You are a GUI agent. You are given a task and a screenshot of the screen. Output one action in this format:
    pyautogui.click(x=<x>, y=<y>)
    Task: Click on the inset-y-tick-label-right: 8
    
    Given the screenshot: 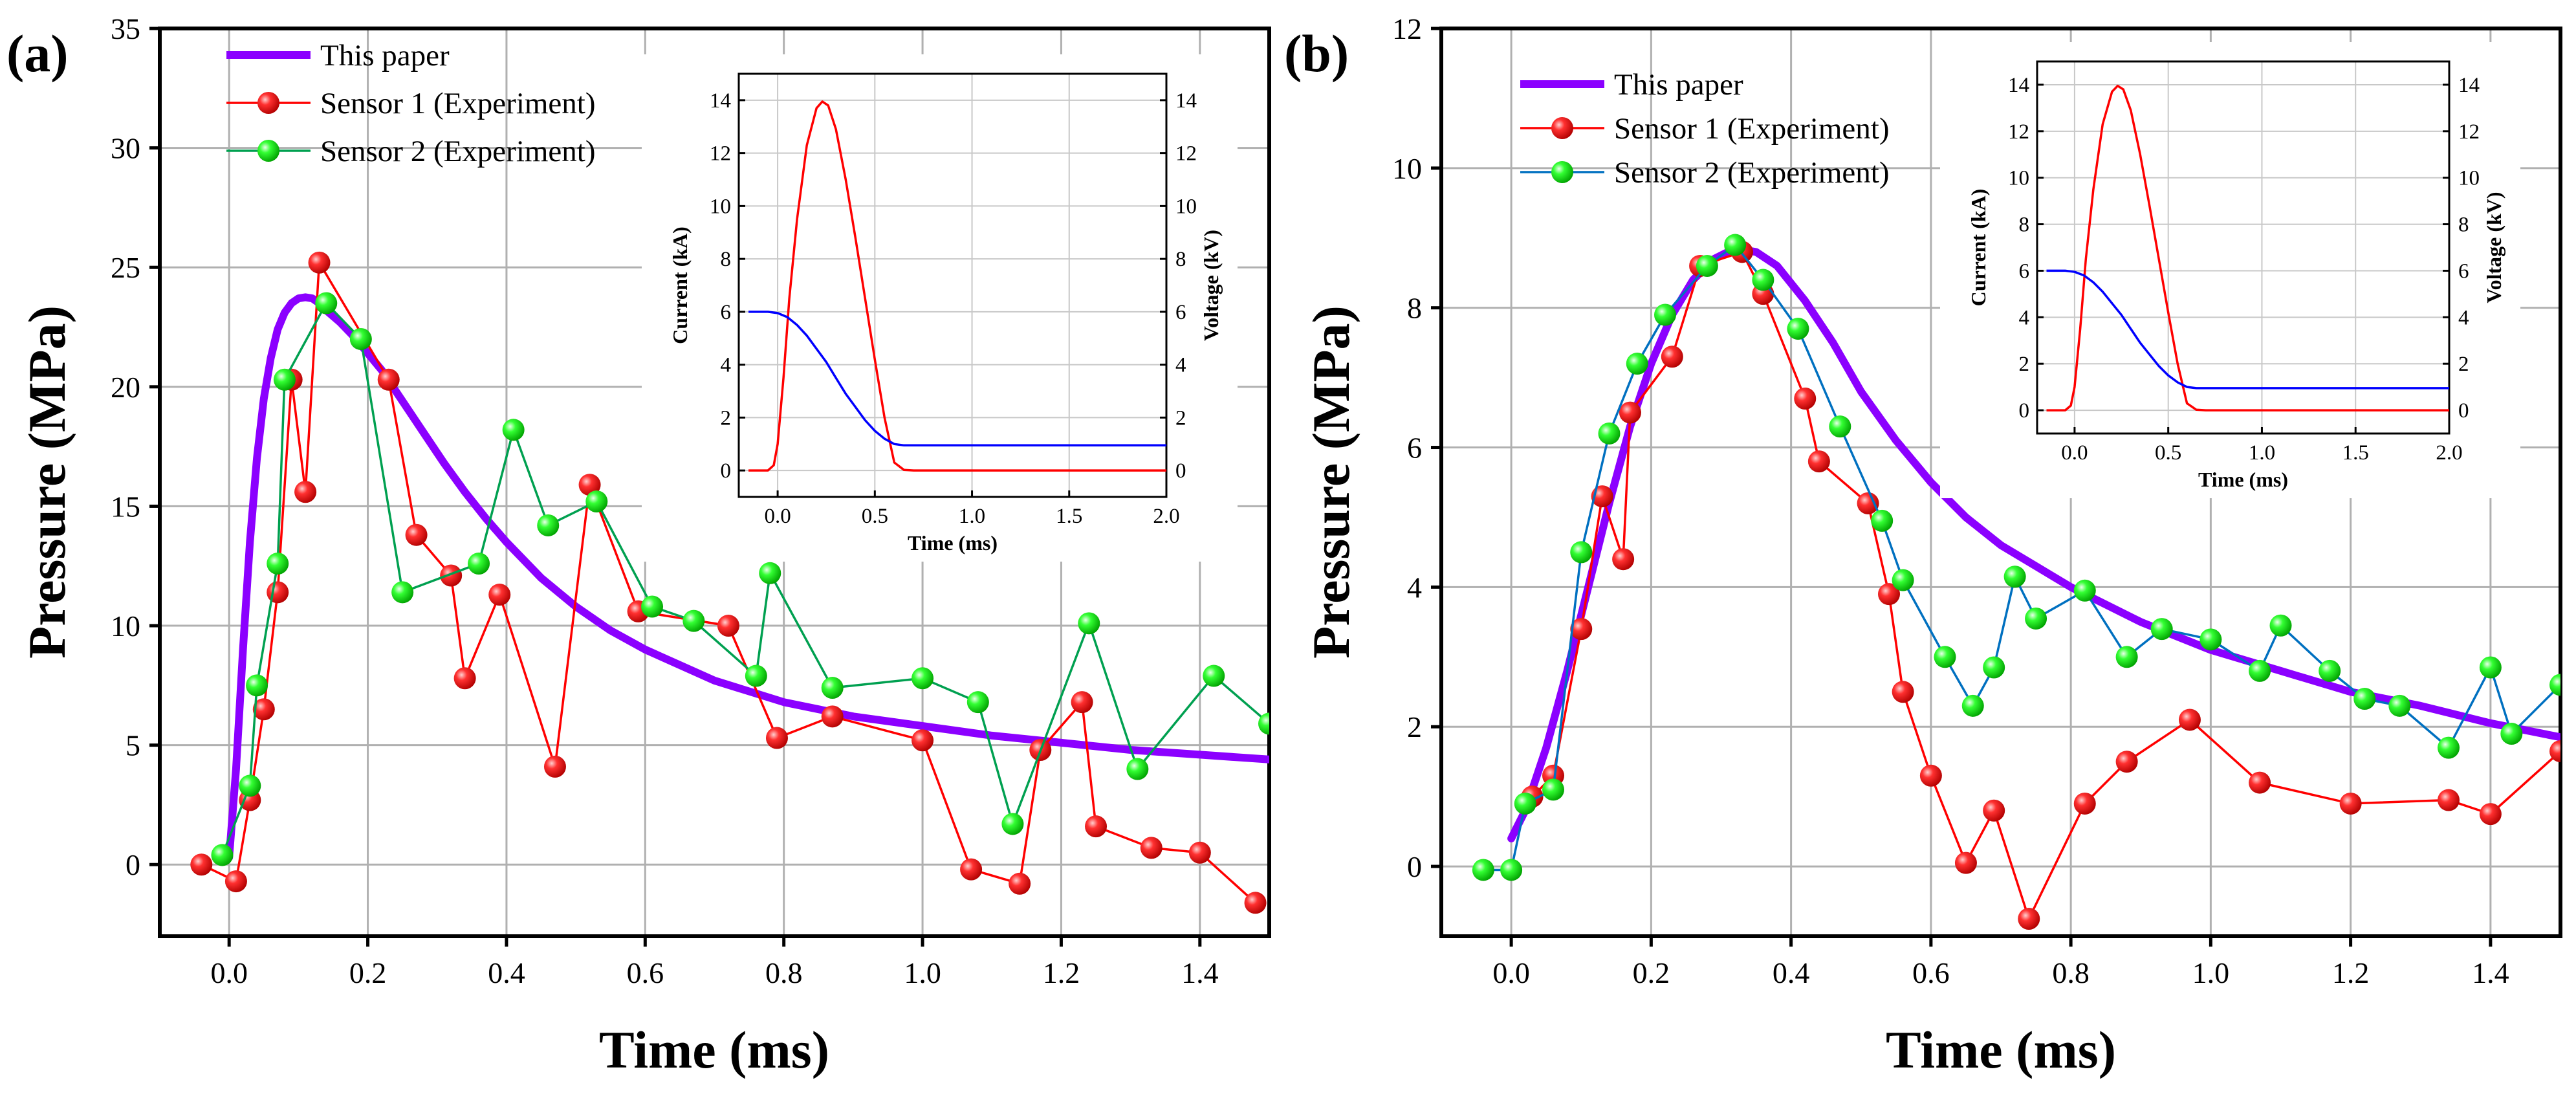 What is the action you would take?
    pyautogui.click(x=1180, y=259)
    